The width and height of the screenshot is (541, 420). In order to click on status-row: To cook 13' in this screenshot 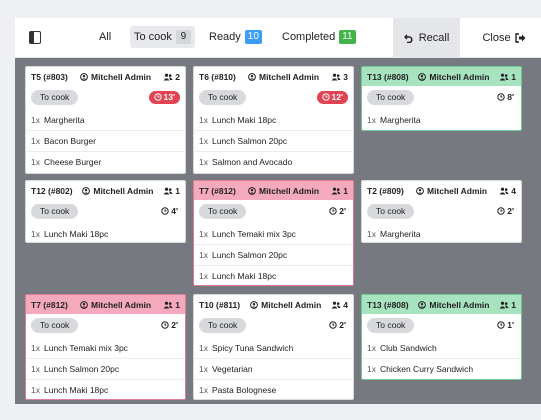, I will do `click(105, 97)`.